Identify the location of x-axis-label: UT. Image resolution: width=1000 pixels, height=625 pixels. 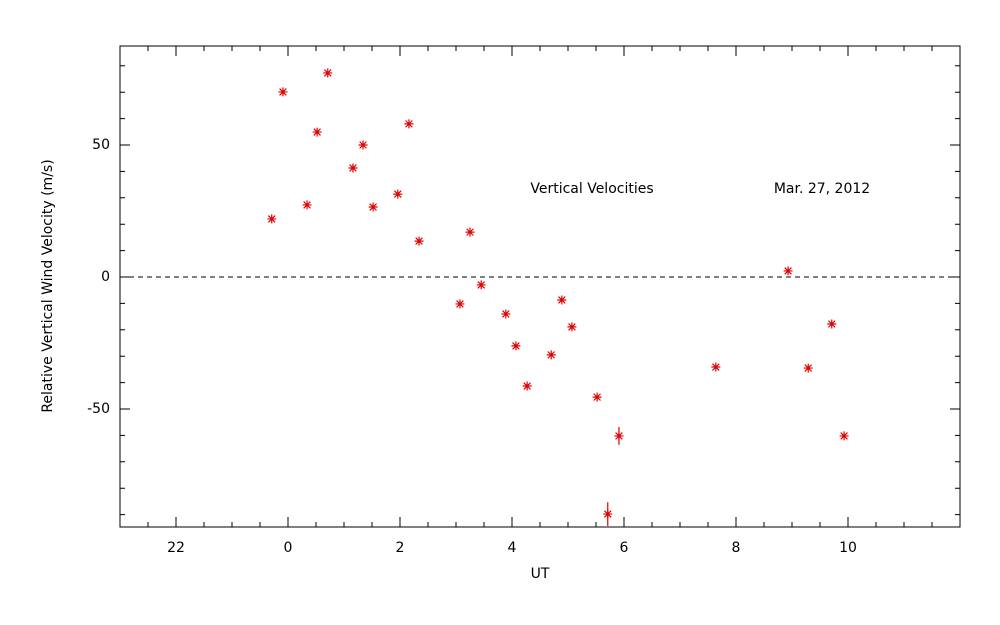
(540, 574).